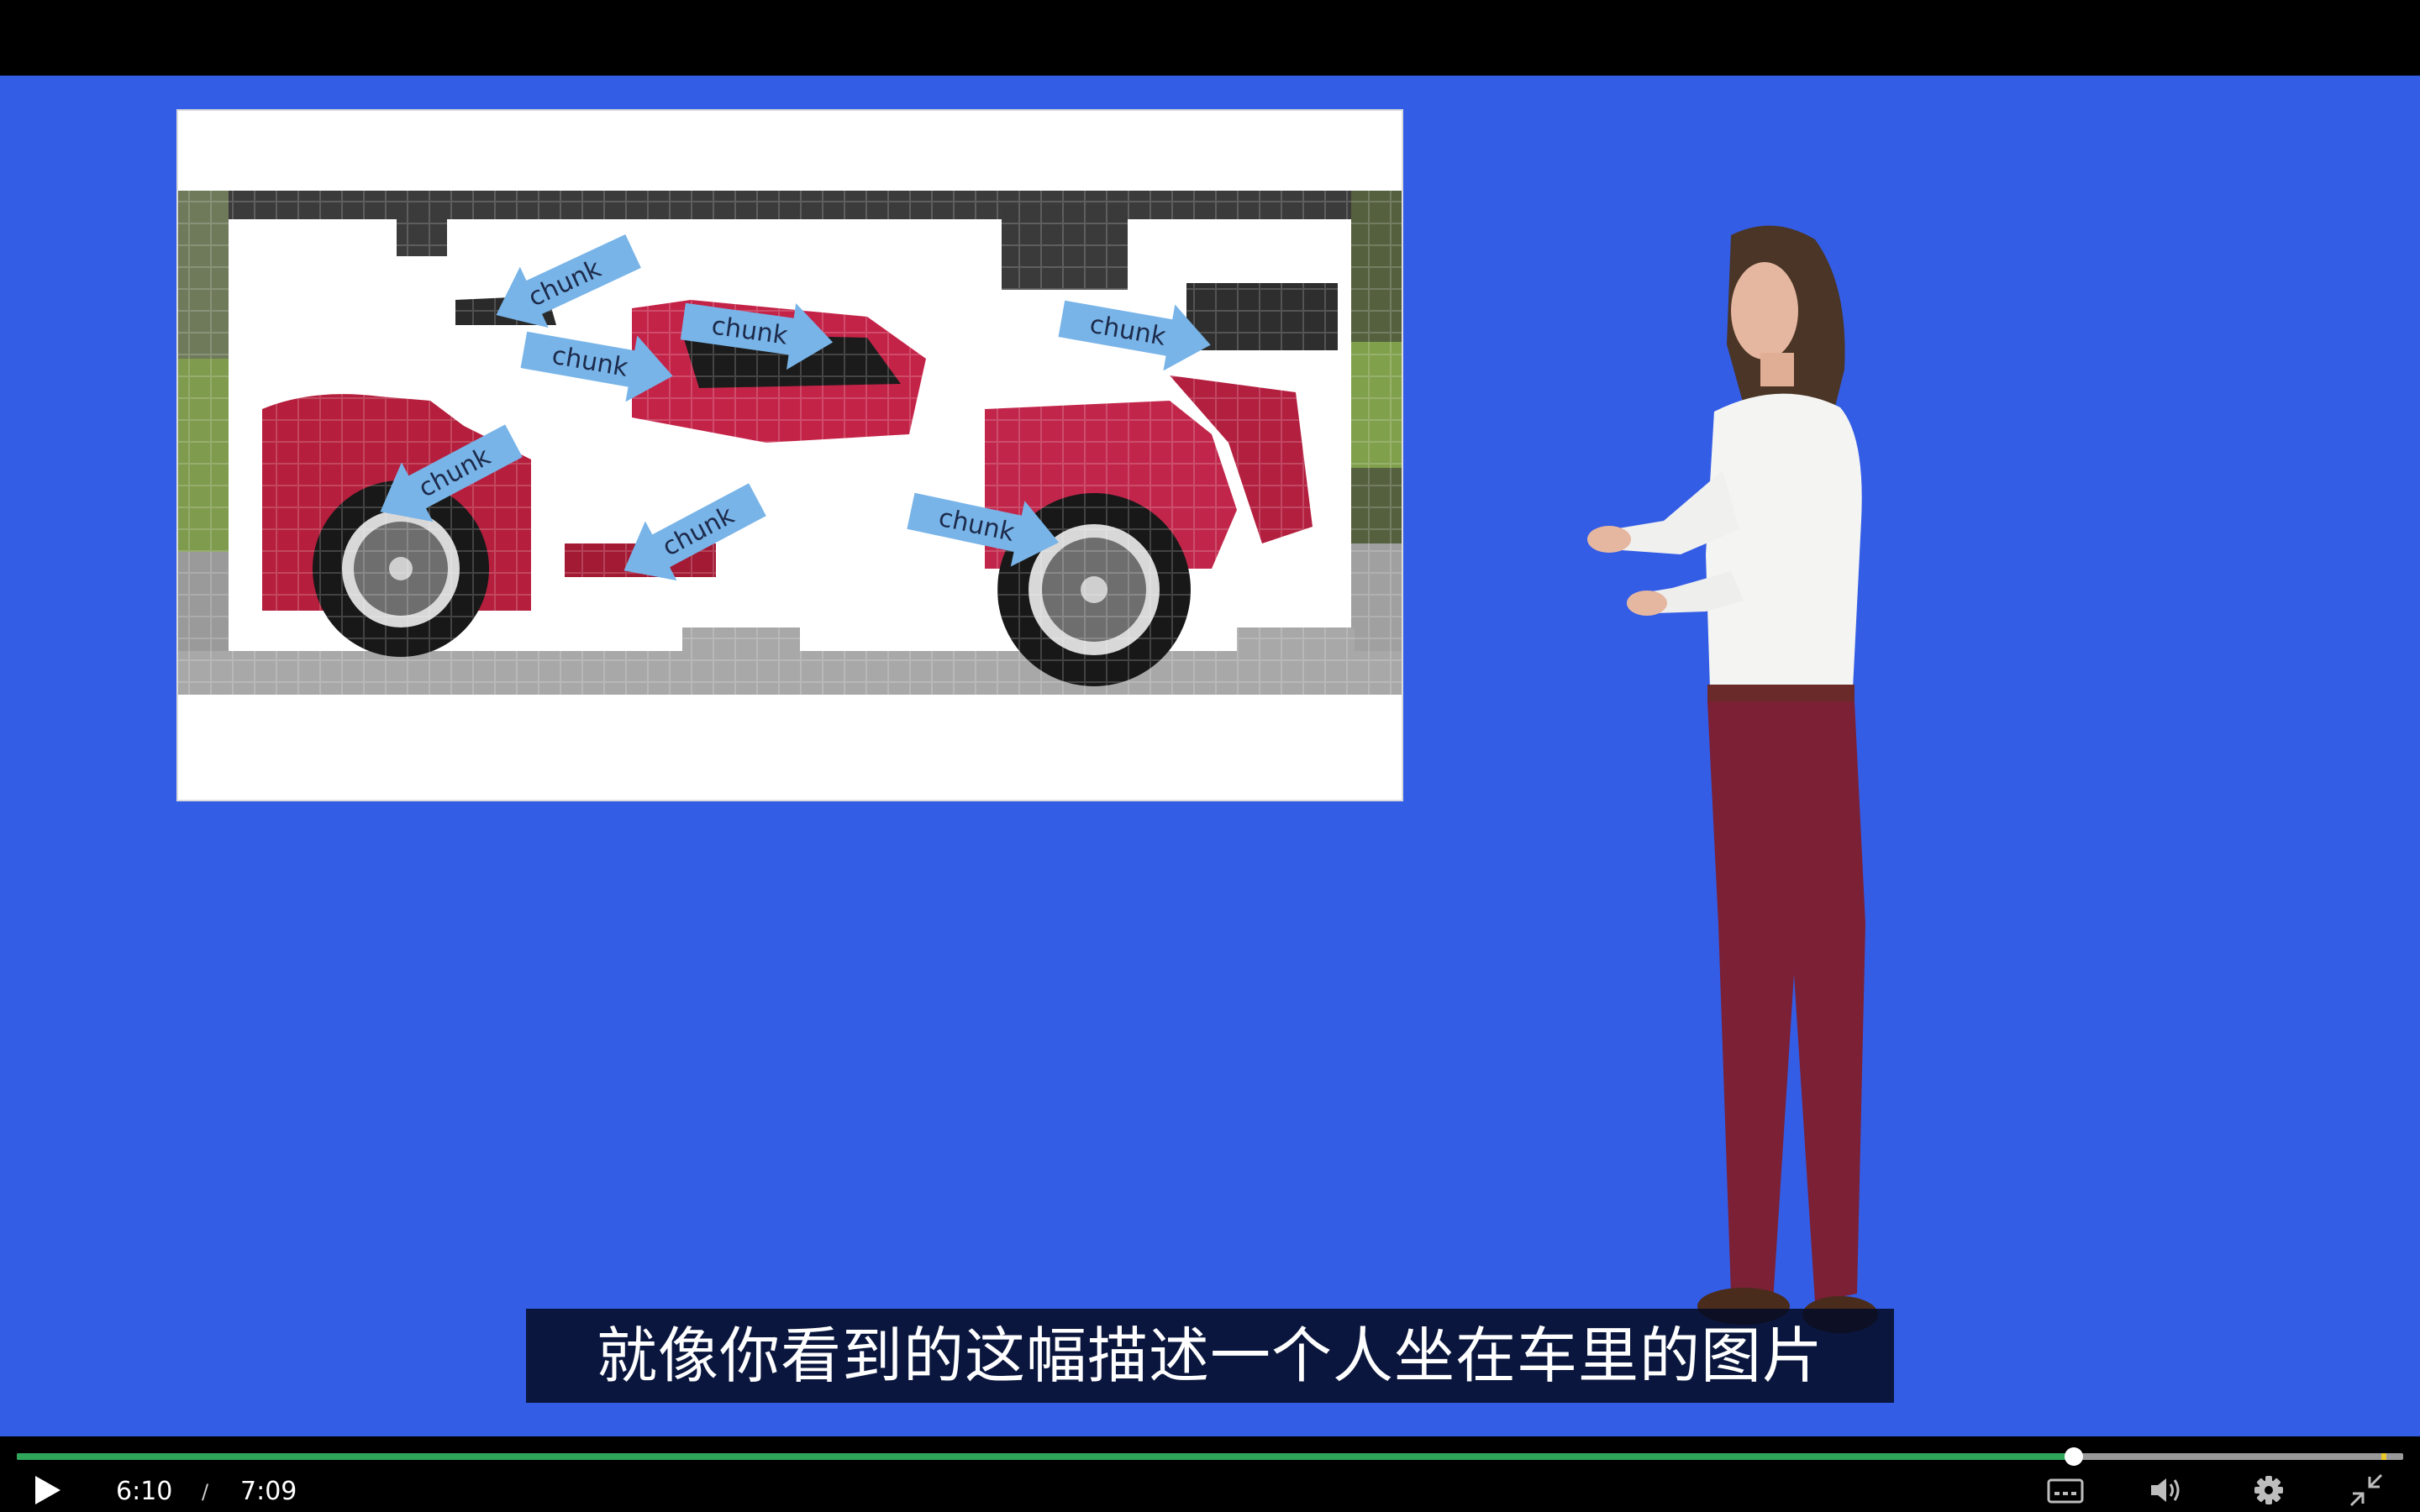  I want to click on subtitle-caption: 就像你看到的这幅描述一个人坐在车里的图片, so click(1210, 1356).